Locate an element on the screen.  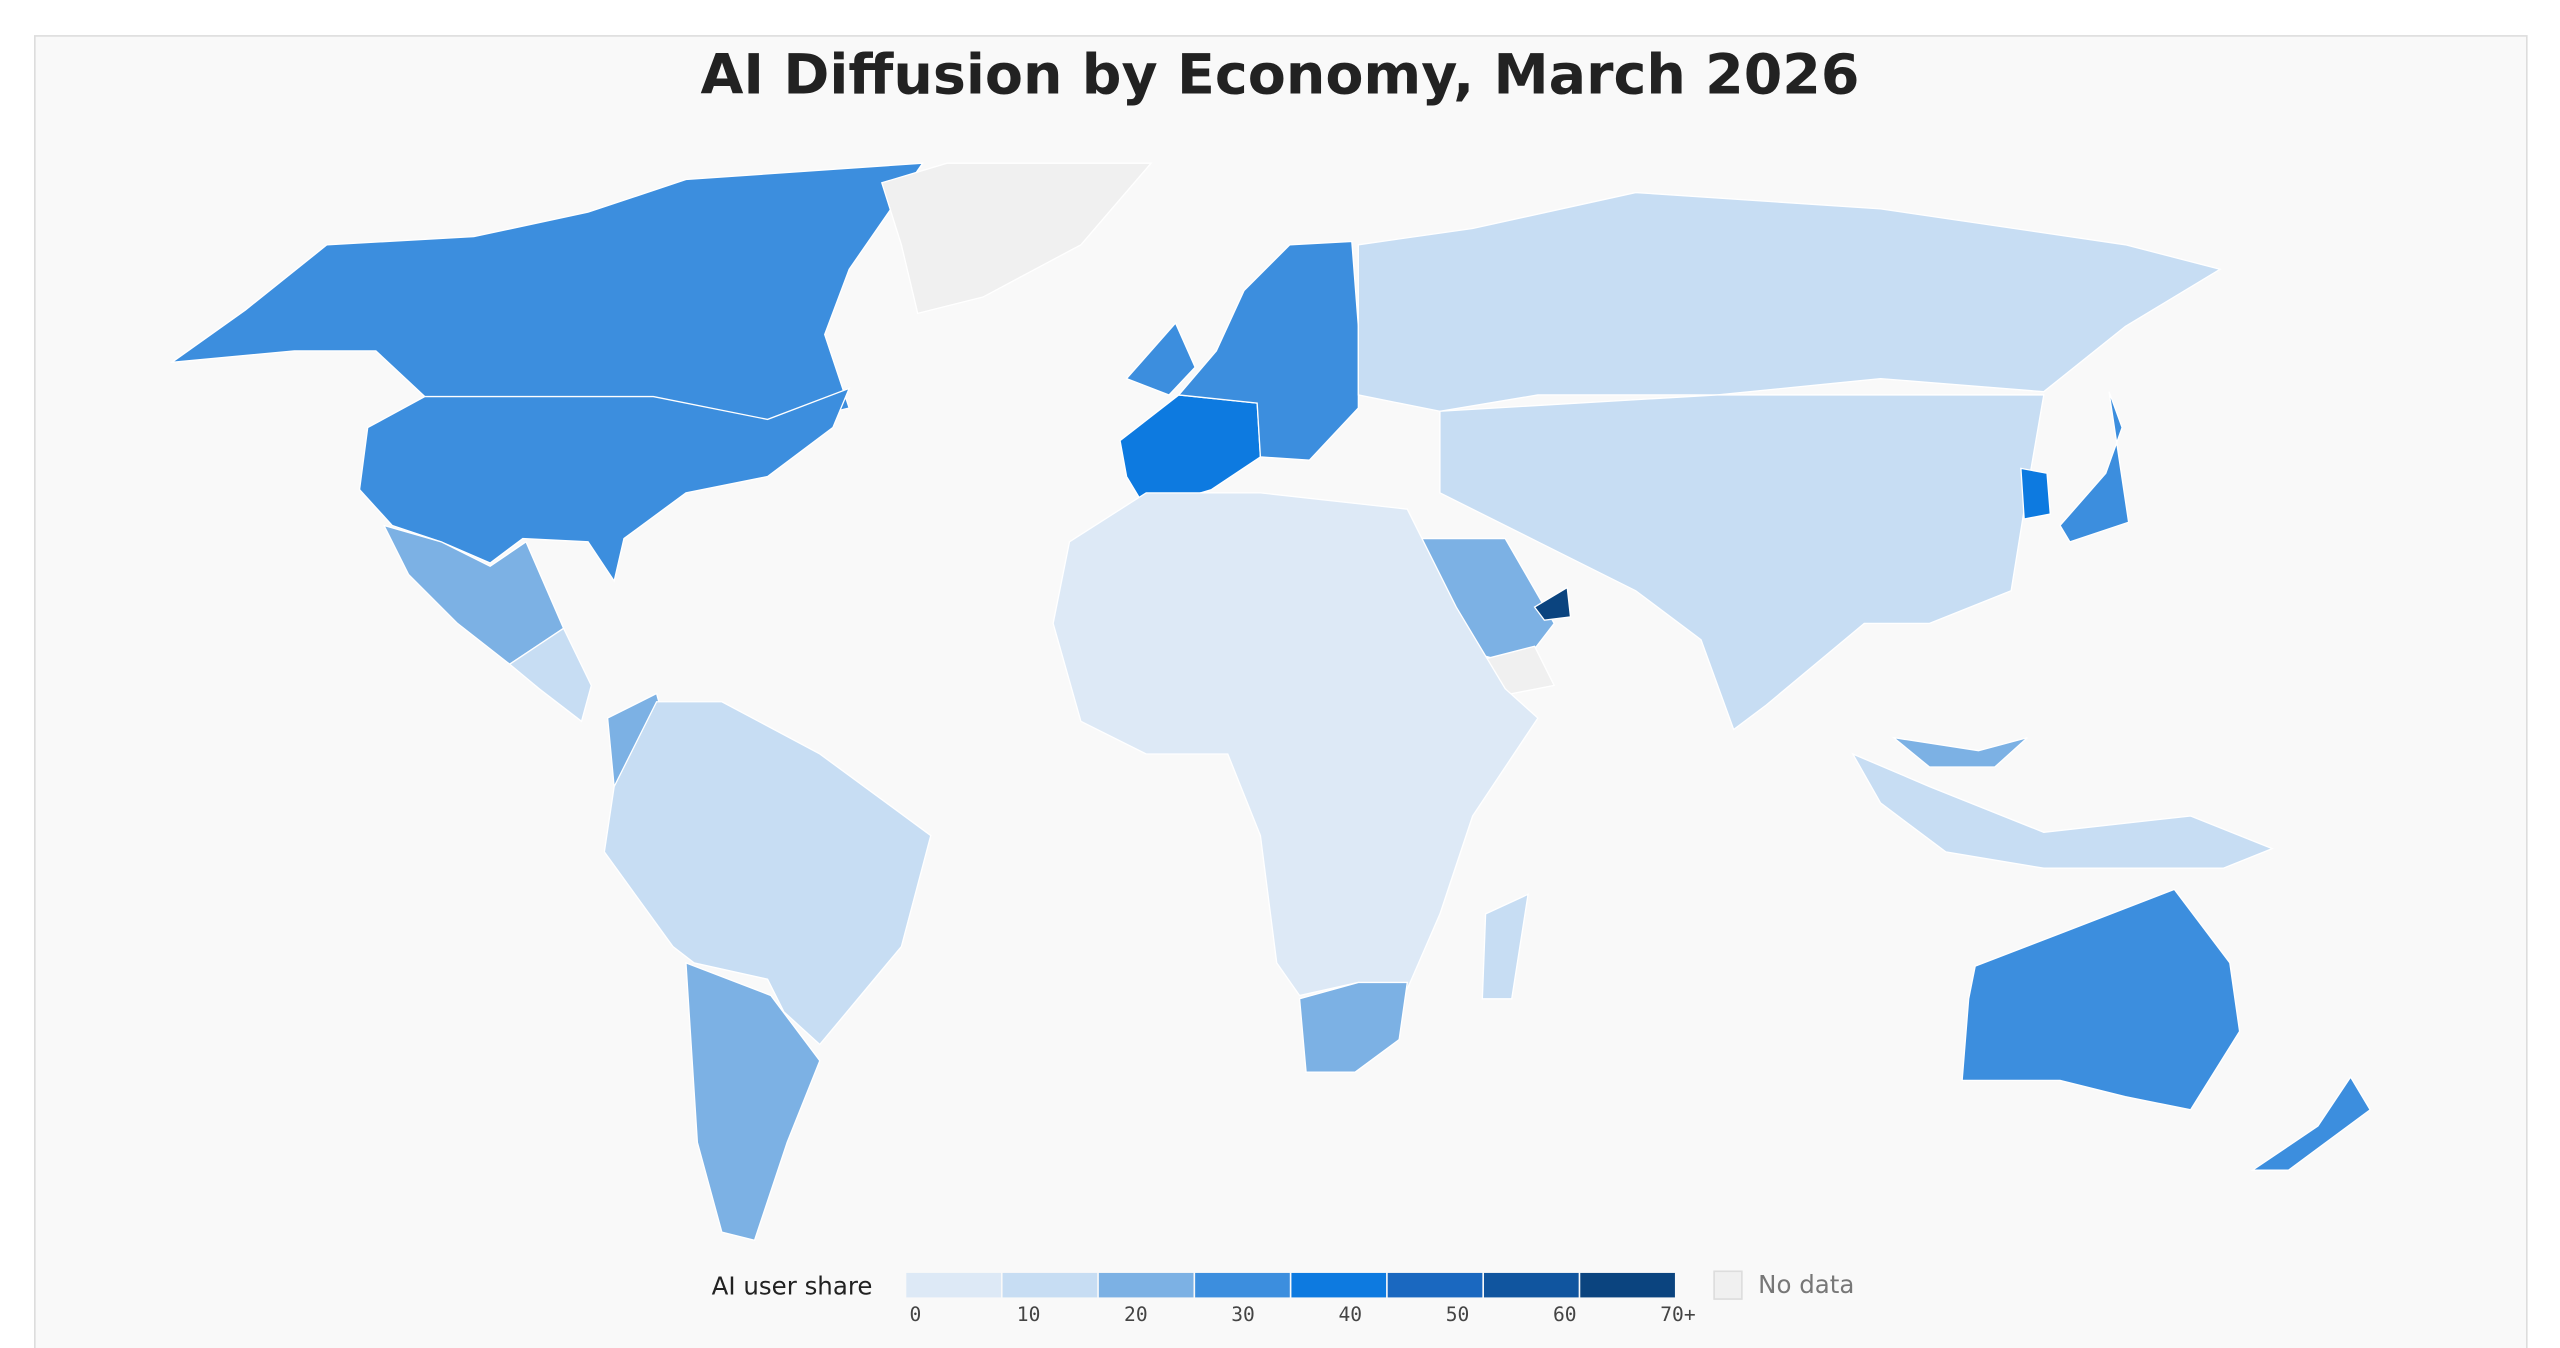
map-title: AI Diffusion by Economy, March 2026 is located at coordinates (1279, 75).